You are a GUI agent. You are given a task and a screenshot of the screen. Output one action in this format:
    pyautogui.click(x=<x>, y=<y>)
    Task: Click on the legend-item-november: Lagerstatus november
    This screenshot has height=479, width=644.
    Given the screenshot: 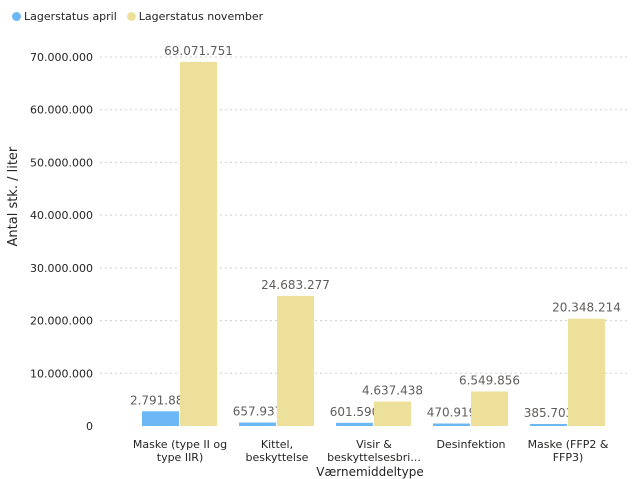 What is the action you would take?
    pyautogui.click(x=195, y=16)
    